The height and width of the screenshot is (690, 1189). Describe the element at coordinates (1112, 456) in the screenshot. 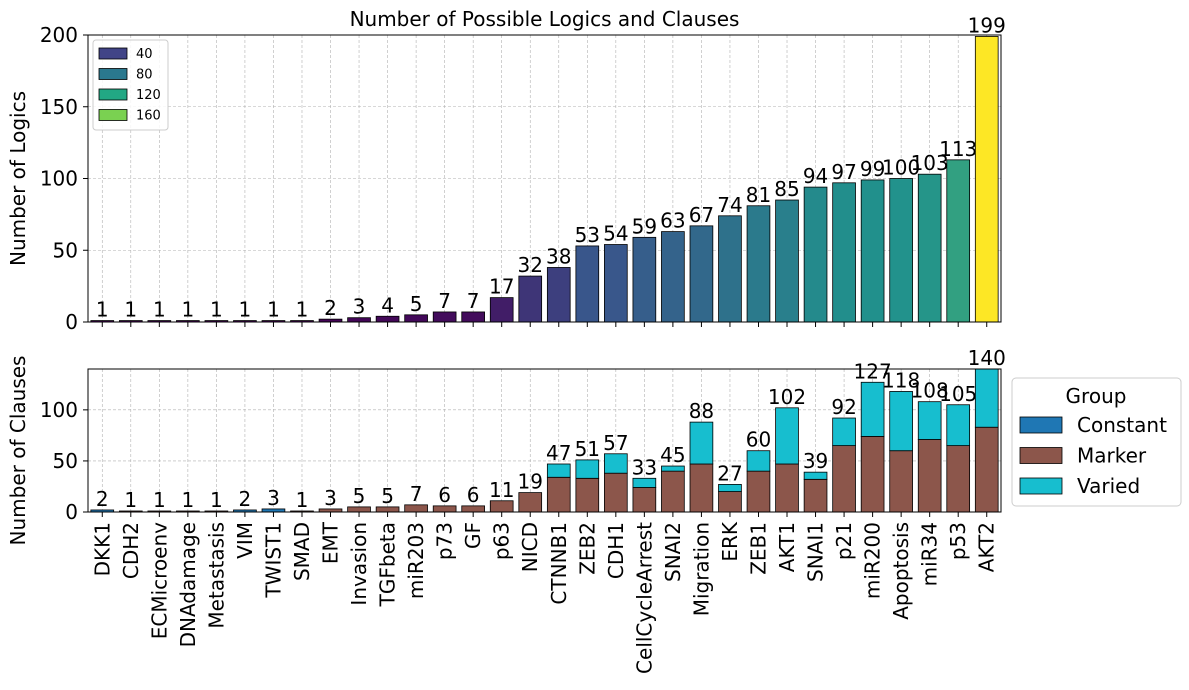

I see `group-legend-label: Marker` at that location.